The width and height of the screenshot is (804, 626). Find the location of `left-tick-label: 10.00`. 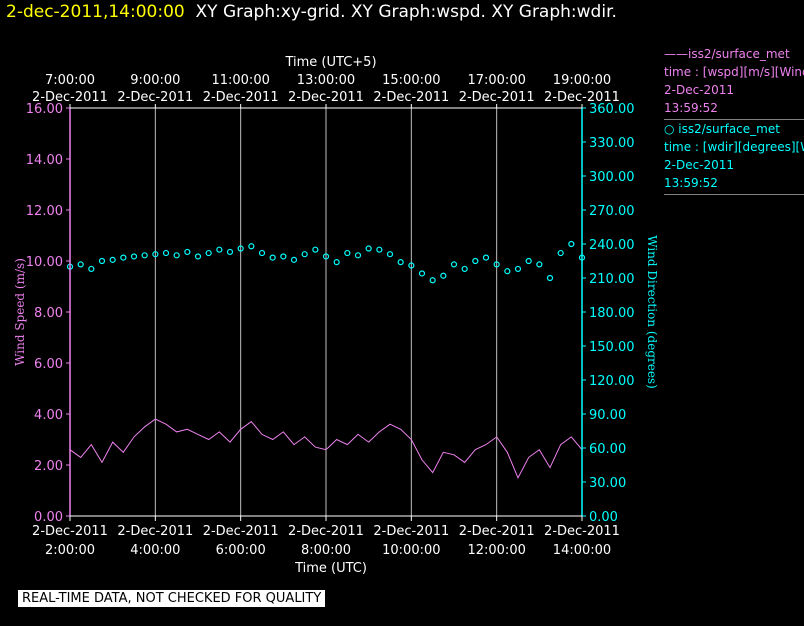

left-tick-label: 10.00 is located at coordinates (44, 262).